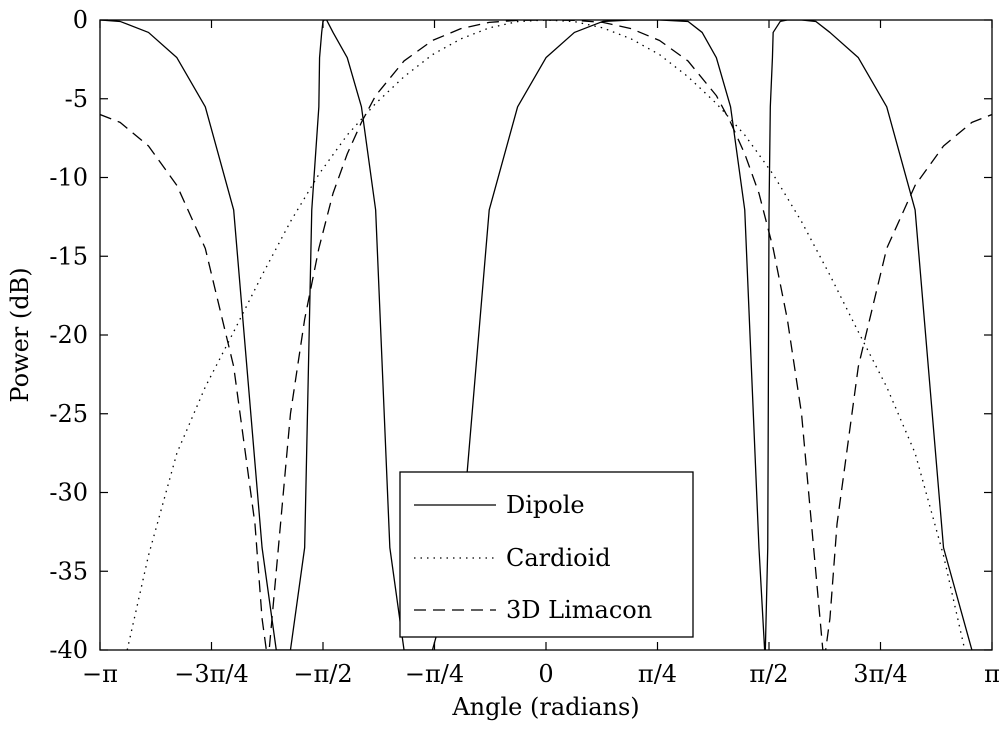  Describe the element at coordinates (68, 571) in the screenshot. I see `y-tick-label: -35` at that location.